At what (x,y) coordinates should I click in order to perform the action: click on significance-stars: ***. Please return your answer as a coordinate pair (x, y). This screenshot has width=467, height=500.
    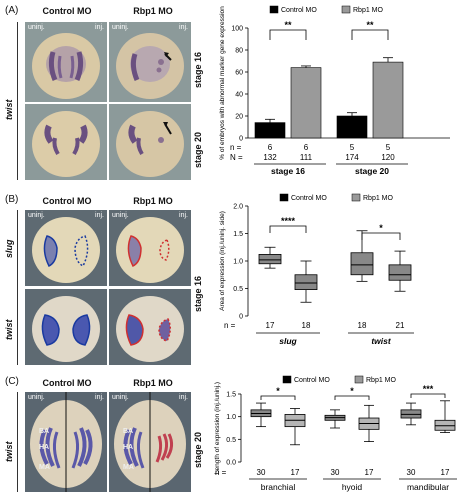
    Looking at the image, I should click on (428, 389).